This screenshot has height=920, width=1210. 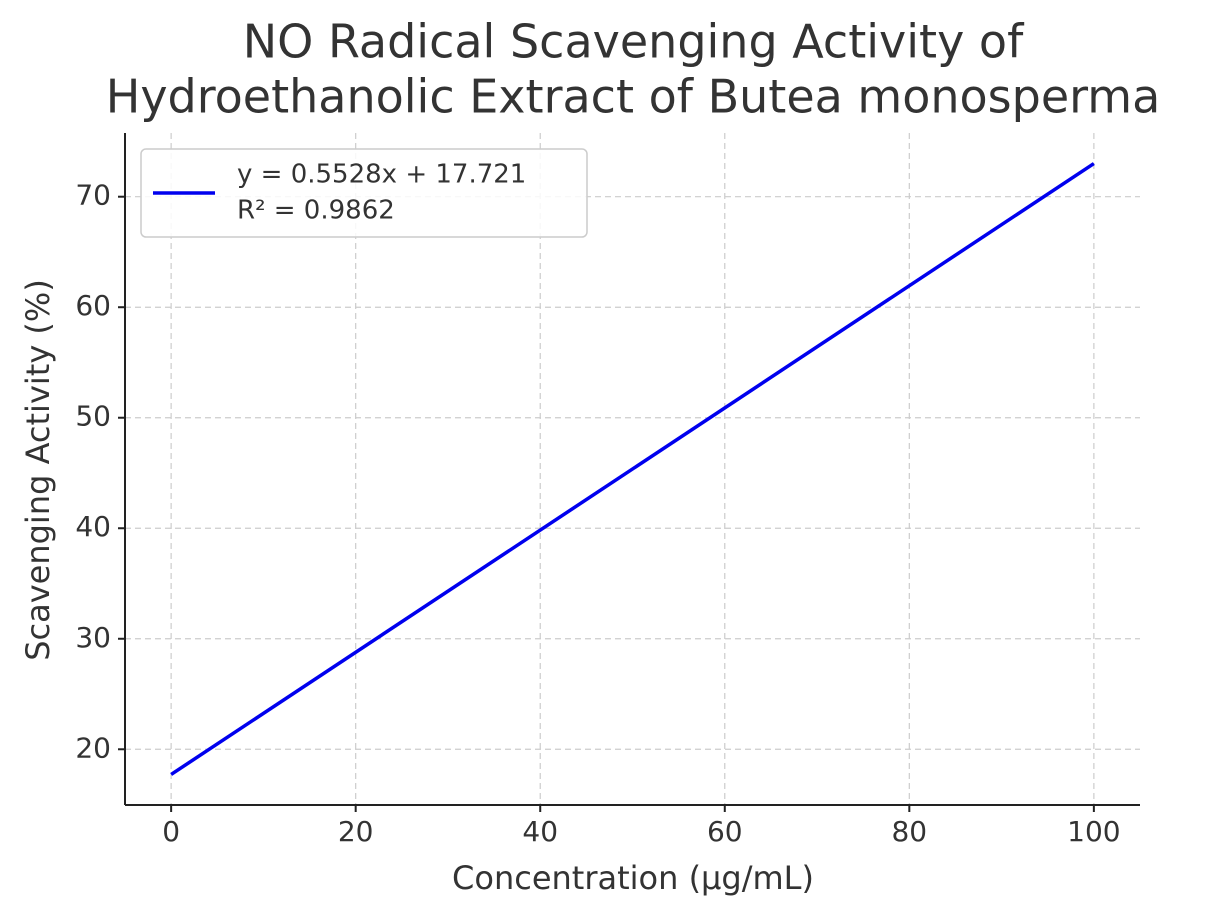 What do you see at coordinates (93, 526) in the screenshot?
I see `y-tick-label: 40` at bounding box center [93, 526].